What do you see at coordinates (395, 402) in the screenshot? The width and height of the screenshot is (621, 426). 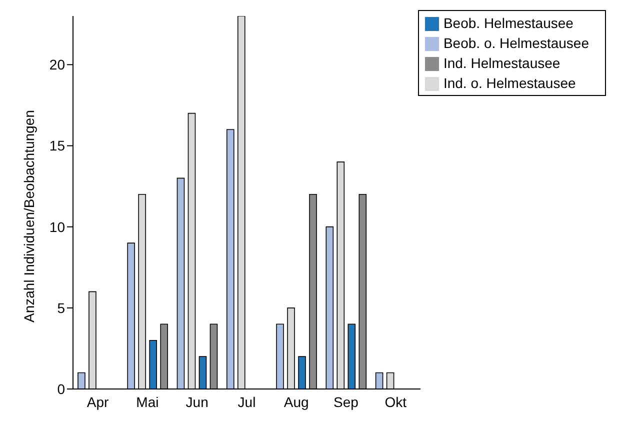 I see `x-tick-label: Okt` at bounding box center [395, 402].